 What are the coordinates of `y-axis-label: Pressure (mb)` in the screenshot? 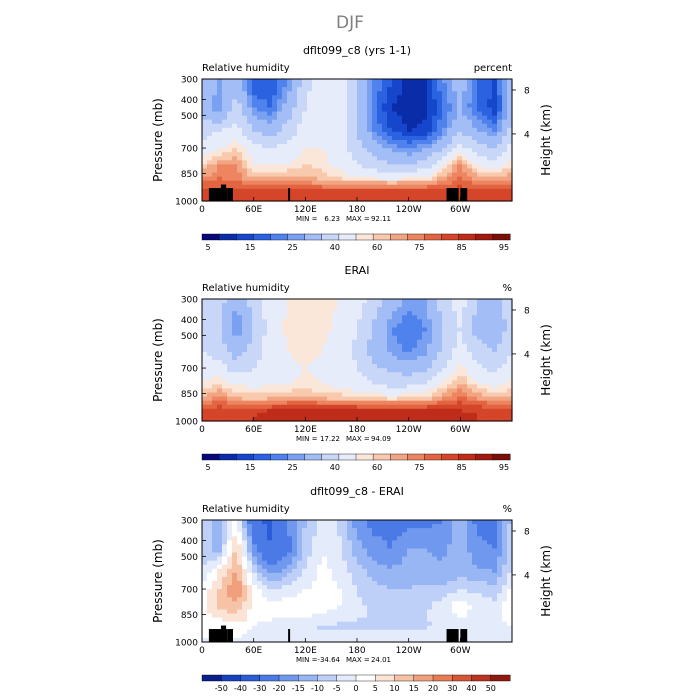 It's located at (158, 140).